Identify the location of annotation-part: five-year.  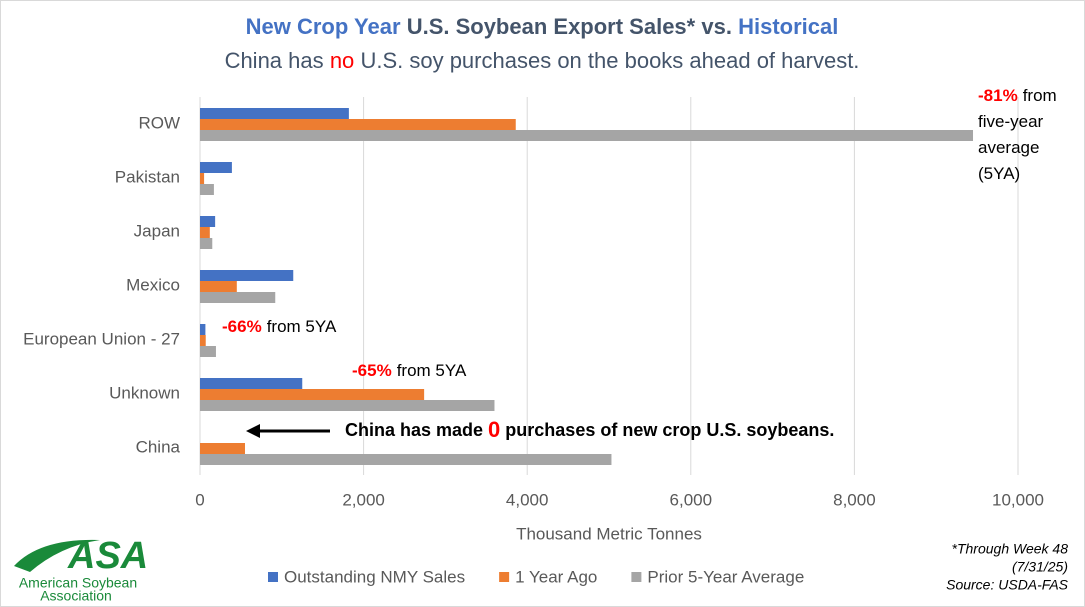
(1011, 121).